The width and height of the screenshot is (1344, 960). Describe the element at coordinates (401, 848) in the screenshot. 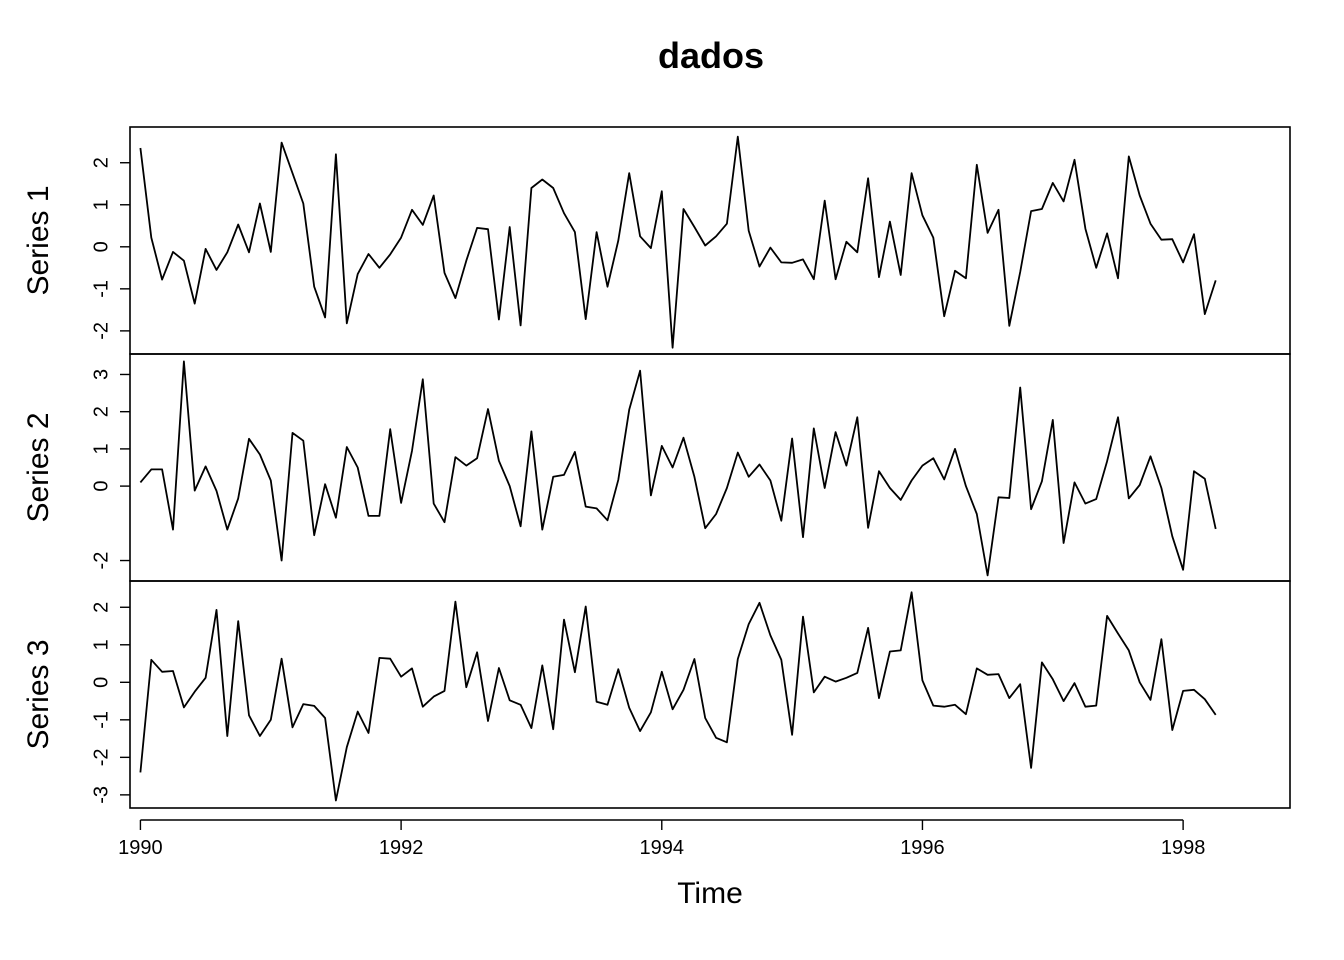

I see `x-tick-label: 1992` at that location.